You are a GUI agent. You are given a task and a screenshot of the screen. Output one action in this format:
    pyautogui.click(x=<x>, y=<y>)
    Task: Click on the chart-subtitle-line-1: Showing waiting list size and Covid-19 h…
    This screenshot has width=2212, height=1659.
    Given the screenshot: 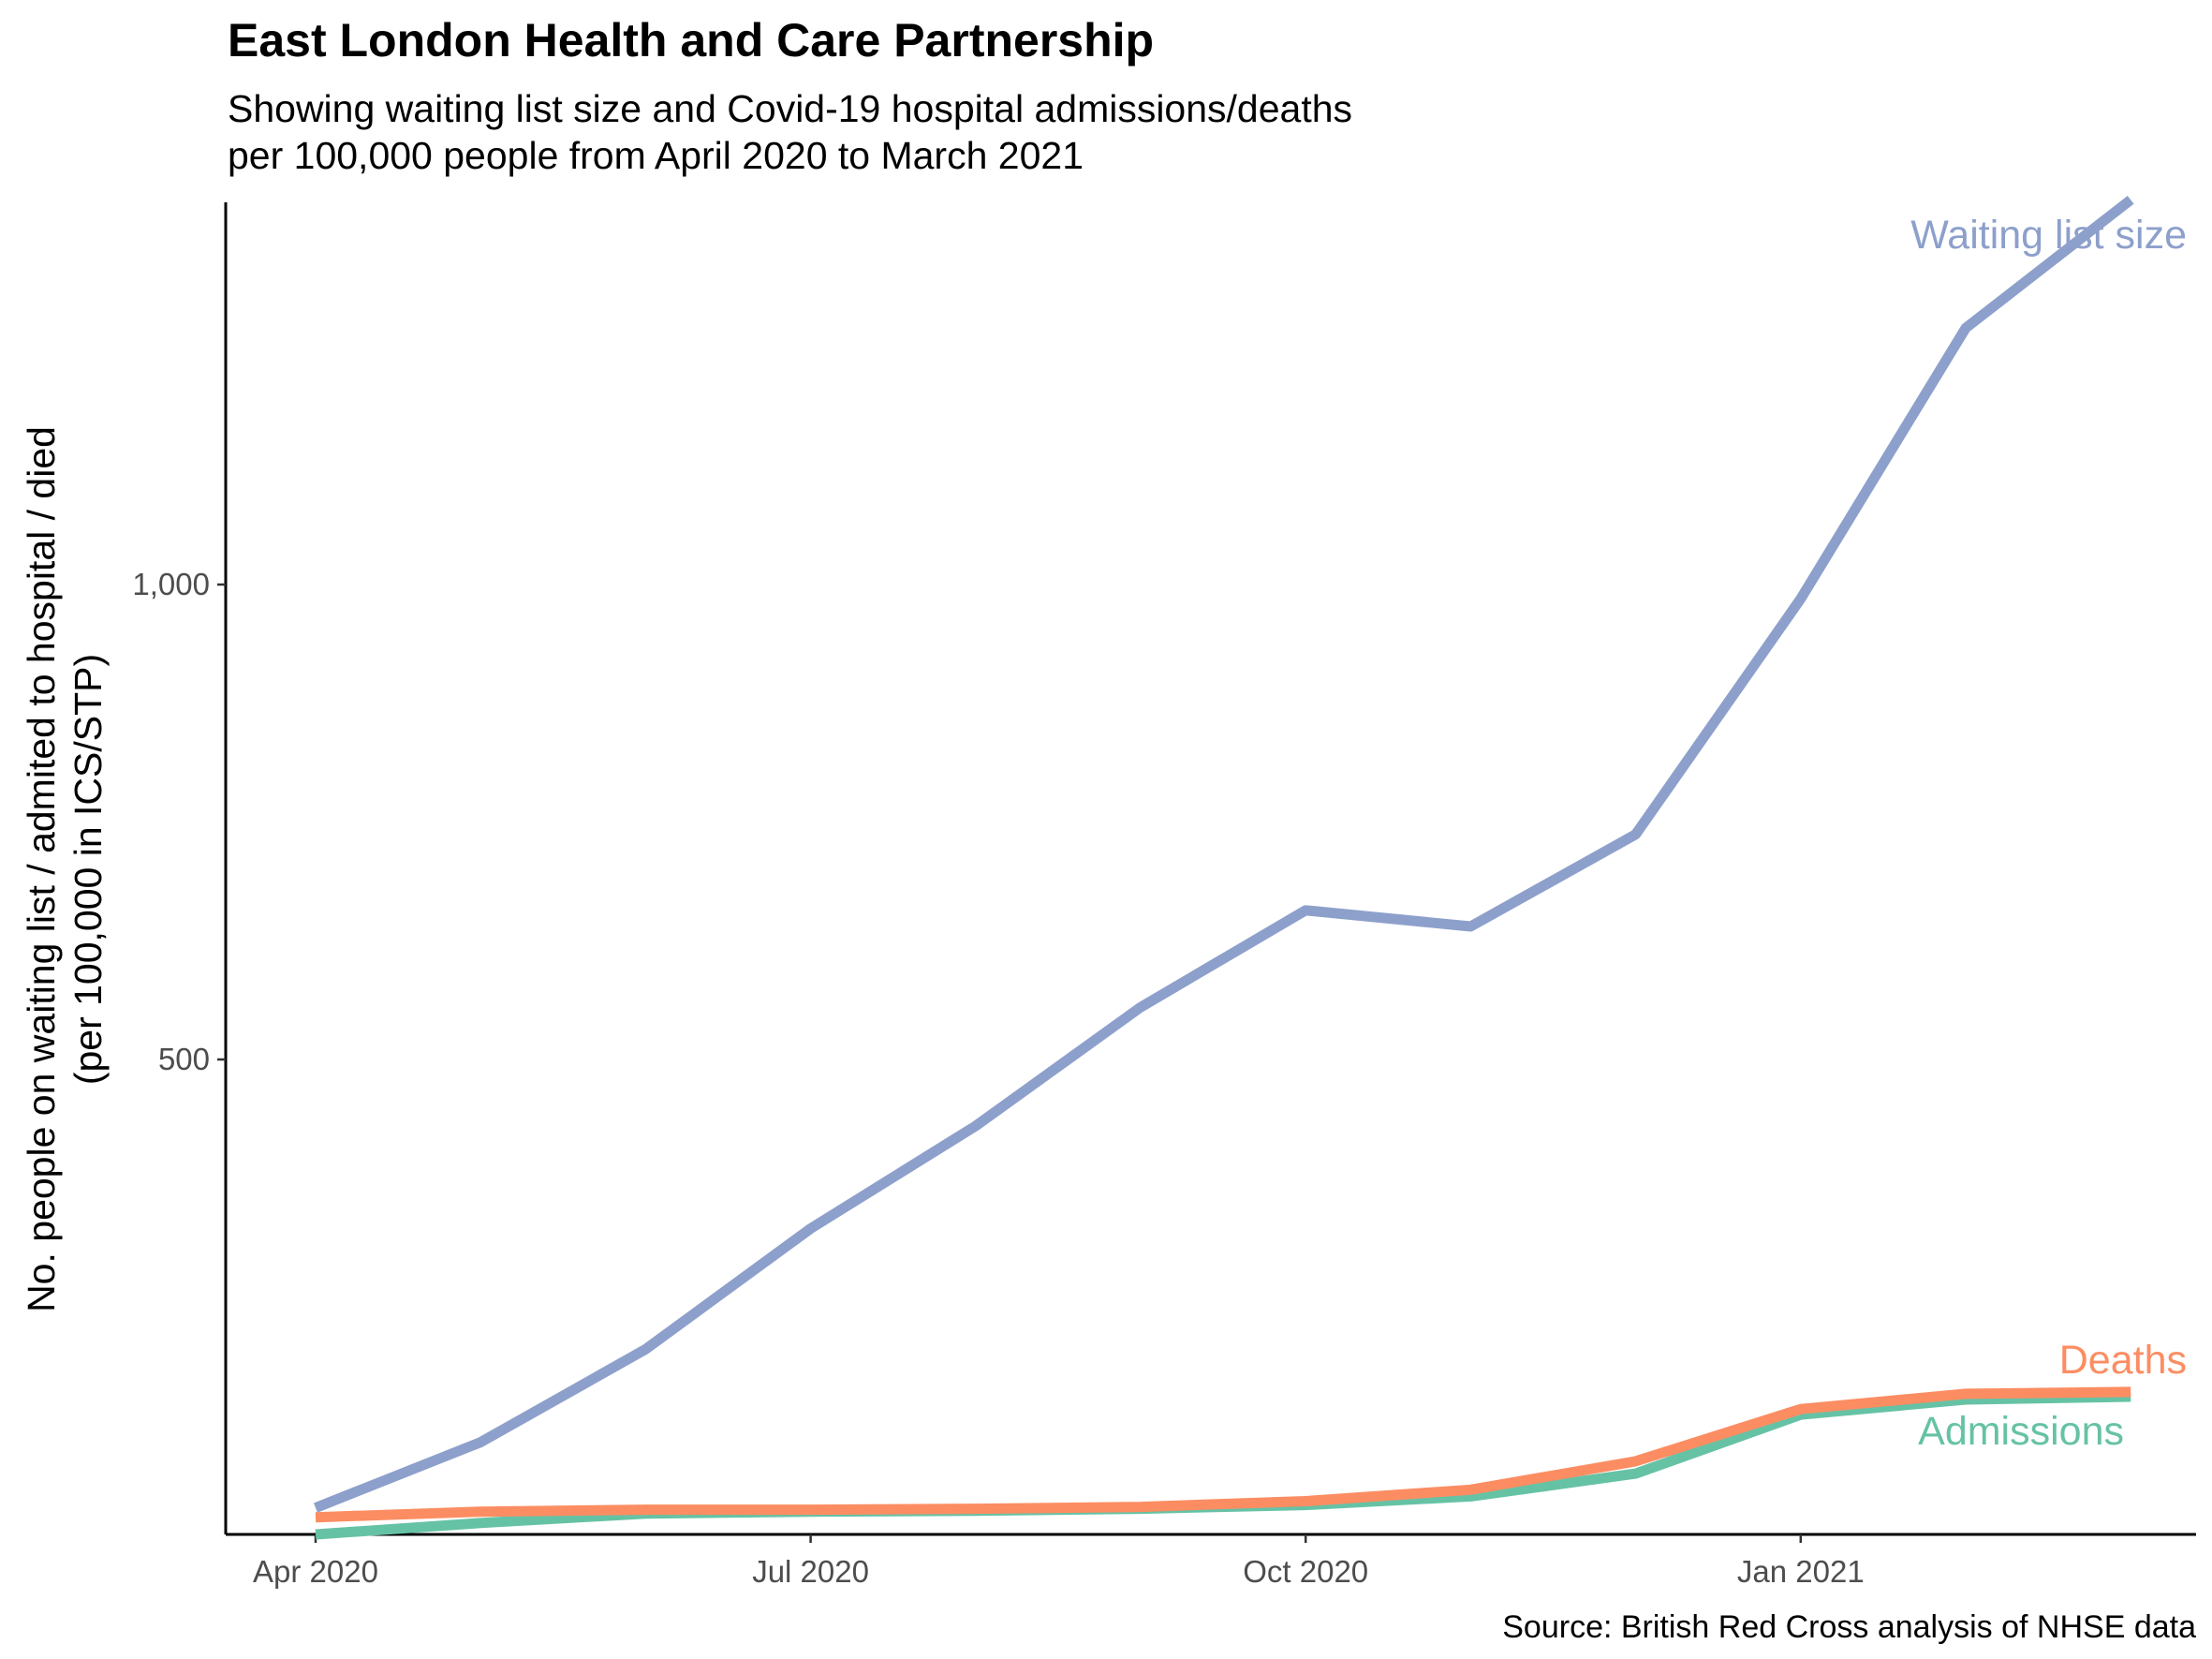 What is the action you would take?
    pyautogui.click(x=790, y=108)
    